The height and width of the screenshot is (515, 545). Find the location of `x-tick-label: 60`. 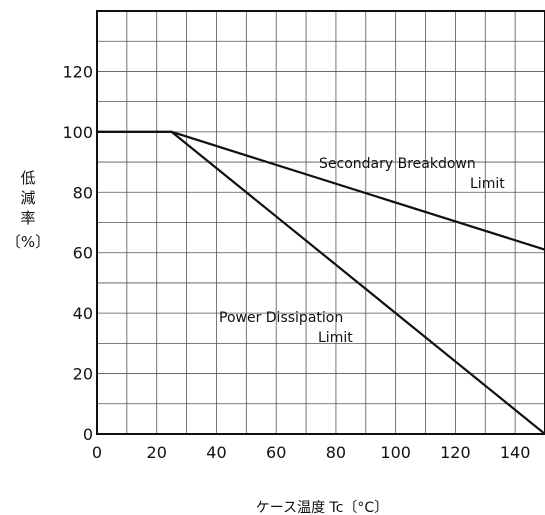

x-tick-label: 60 is located at coordinates (276, 452).